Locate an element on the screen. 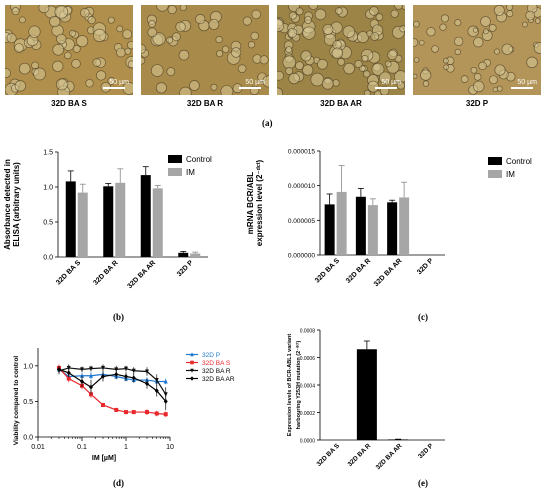 This screenshot has width=550, height=492. legend-label: 32D P is located at coordinates (211, 355).